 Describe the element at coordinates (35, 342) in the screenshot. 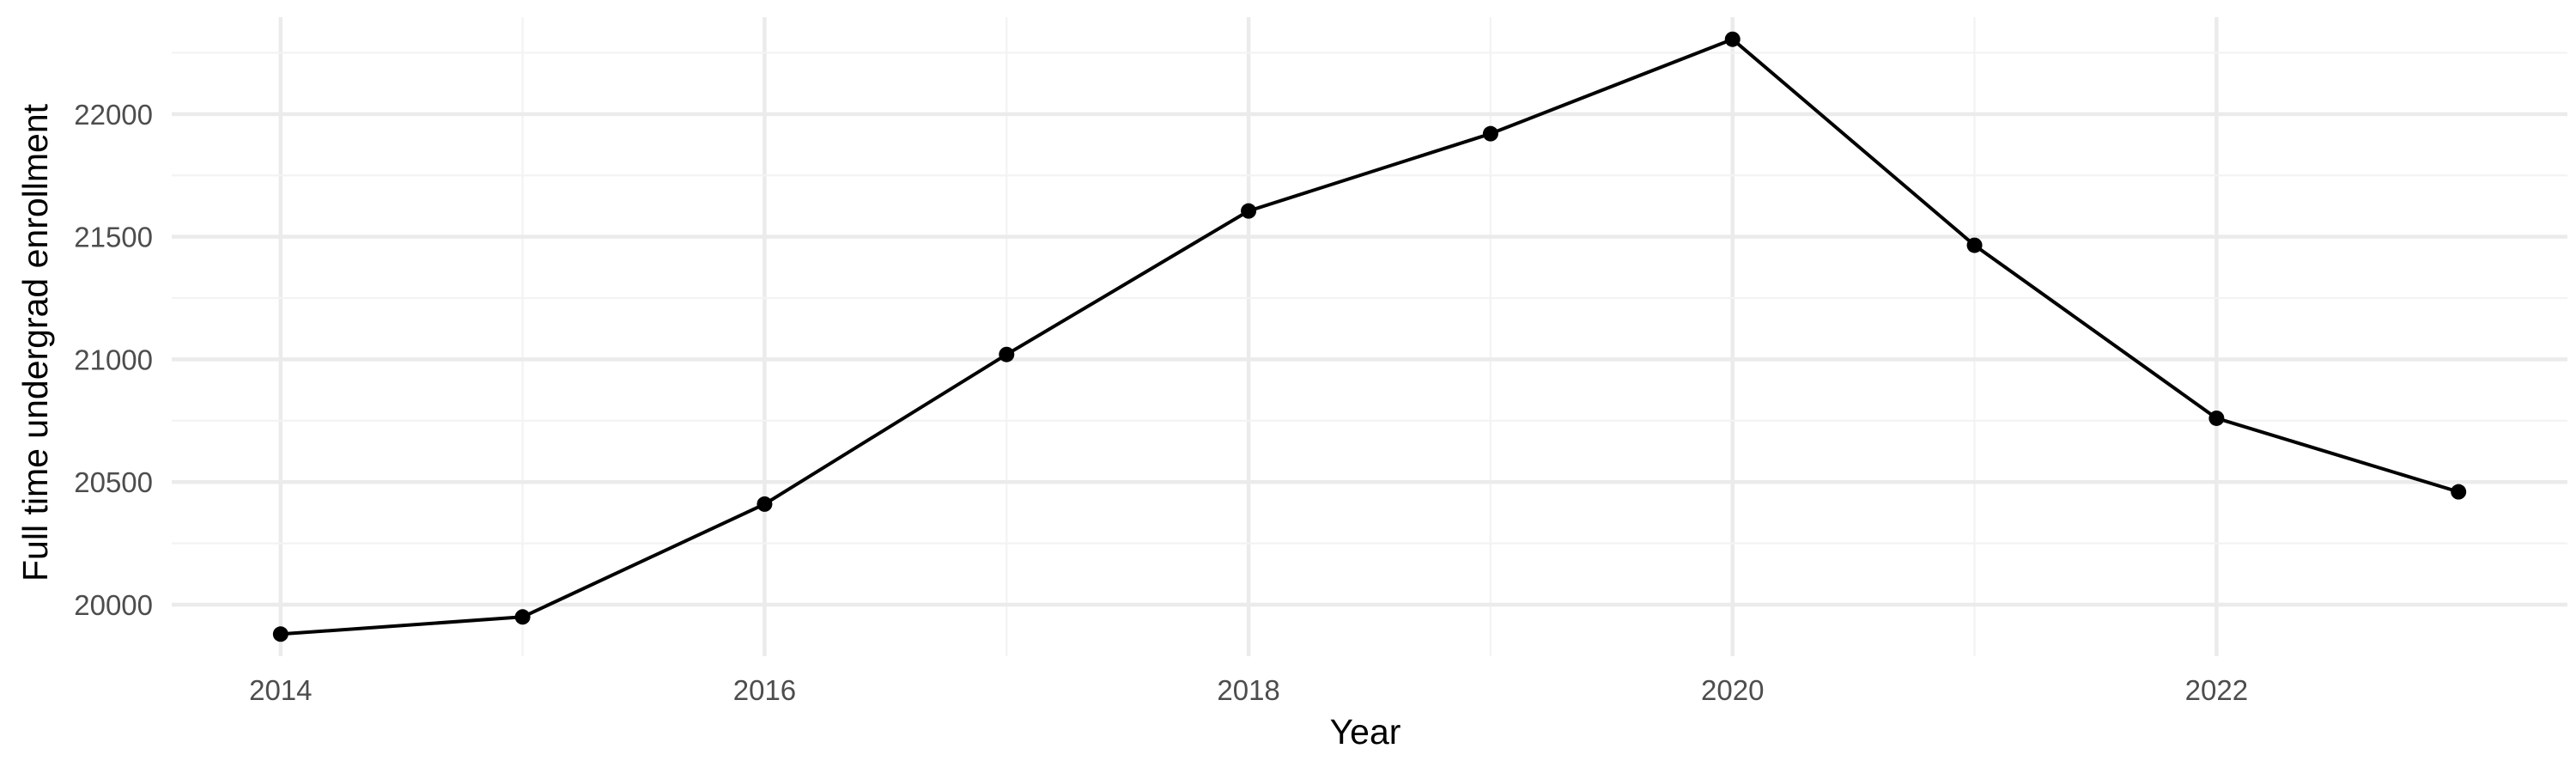

I see `y-axis-title: Full time undergrad enrollment` at that location.